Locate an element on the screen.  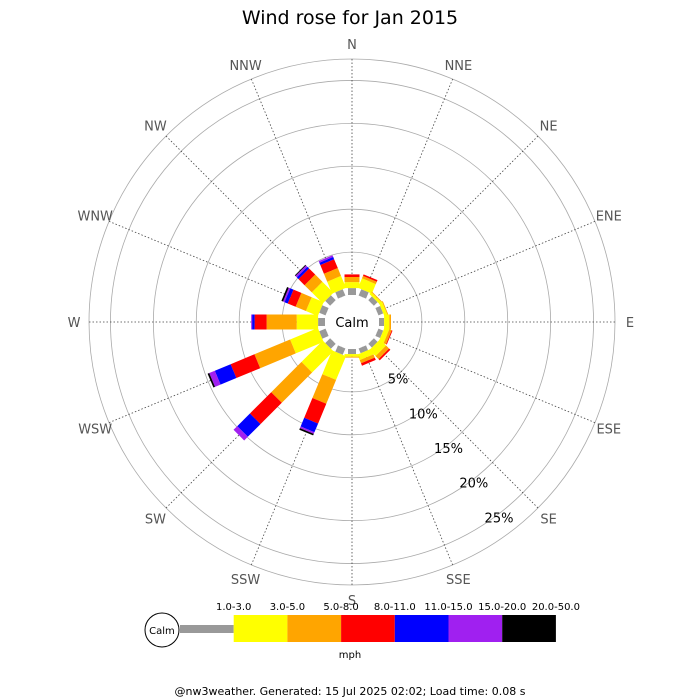
legend-label-8.0-11.0: 8.0-11.0 is located at coordinates (395, 607).